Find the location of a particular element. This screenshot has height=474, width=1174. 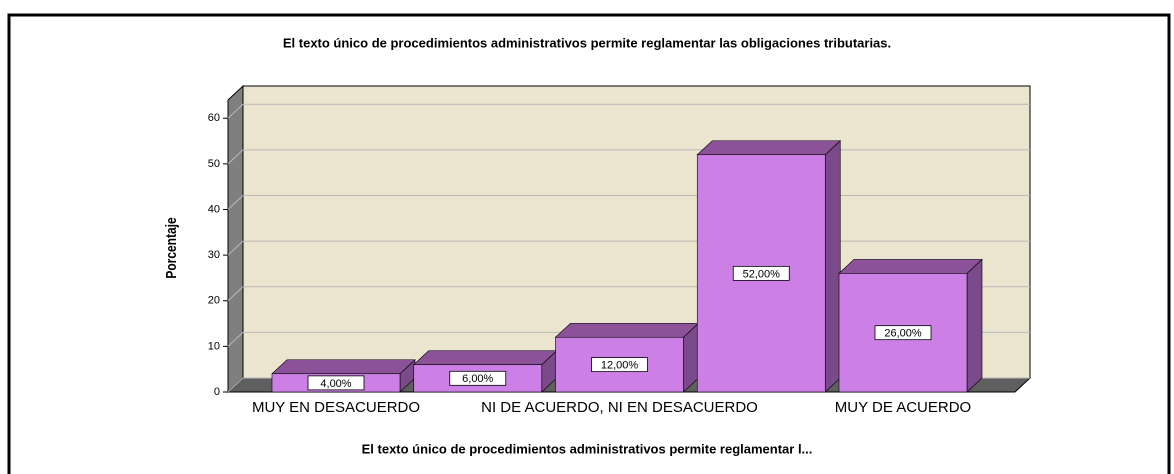

y-tick-label: 50 is located at coordinates (214, 164).